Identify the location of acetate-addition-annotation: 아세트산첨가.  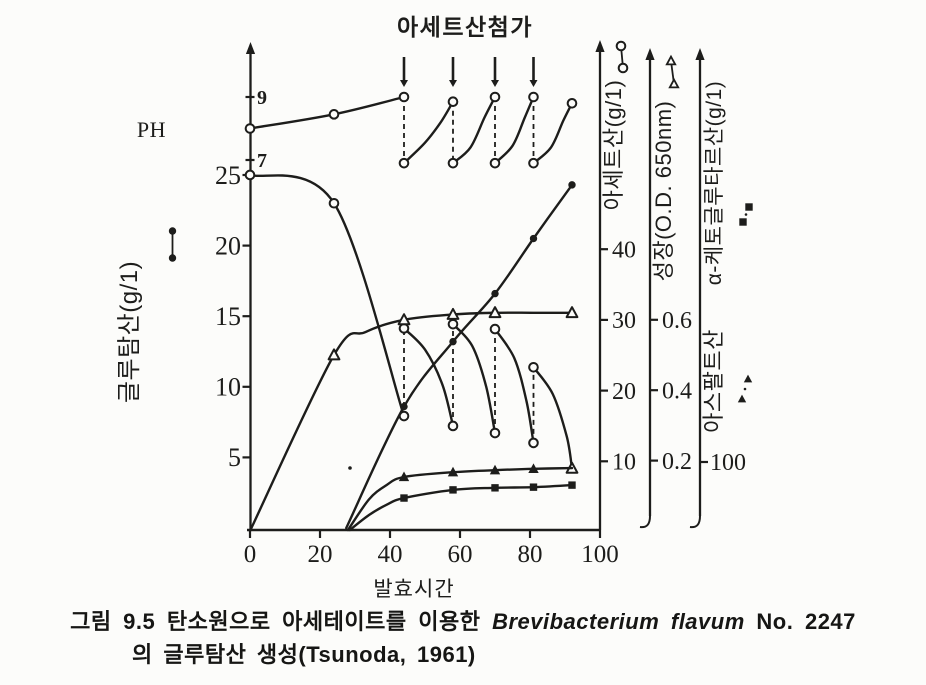
(467, 50).